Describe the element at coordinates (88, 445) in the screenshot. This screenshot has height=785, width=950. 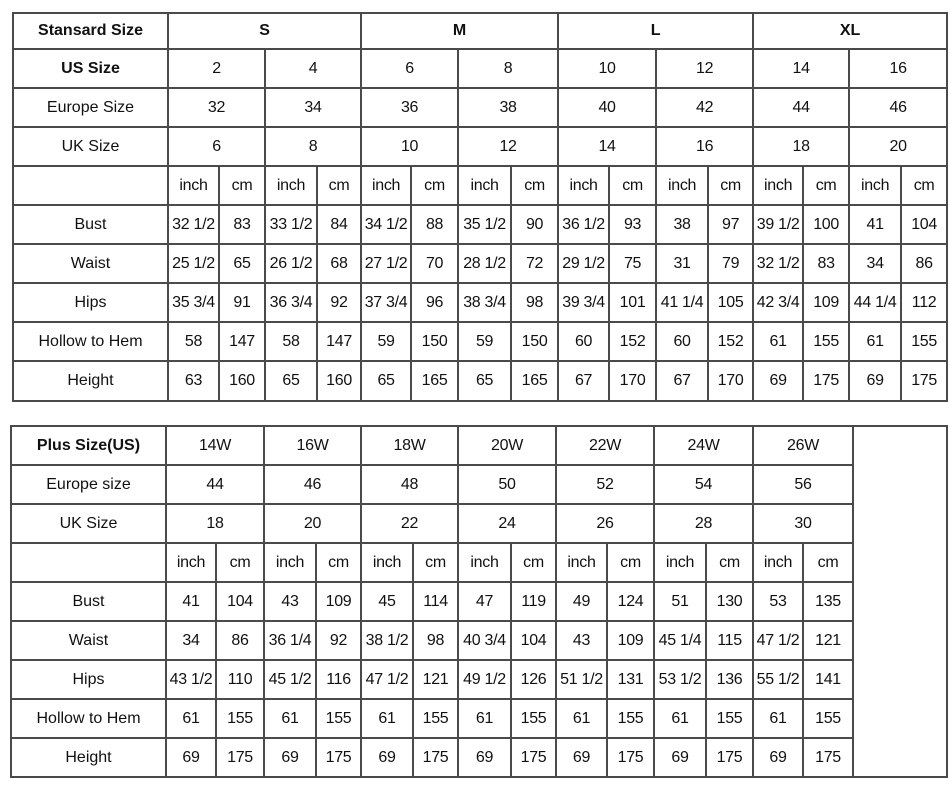
I see `header-label: Plus Size(US)` at that location.